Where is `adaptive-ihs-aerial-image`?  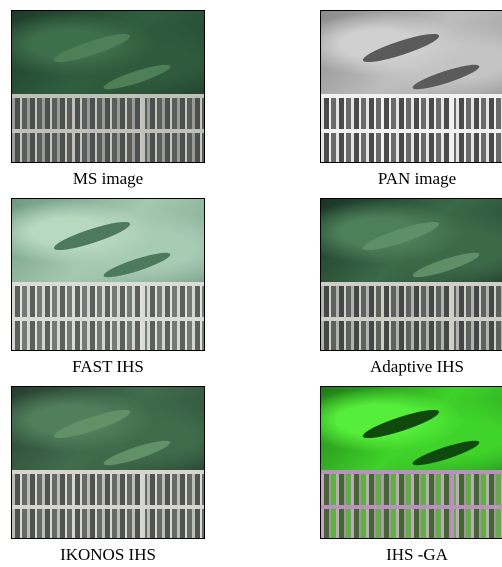
adaptive-ihs-aerial-image is located at coordinates (411, 274).